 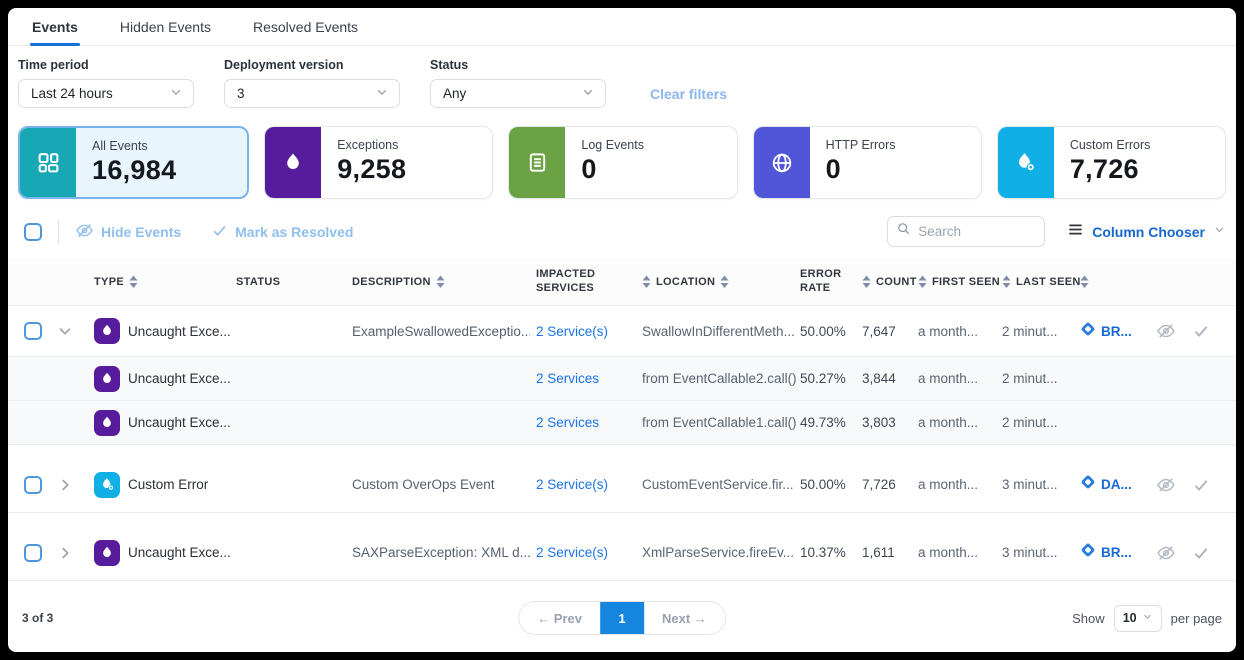 I want to click on status-select: Any, so click(x=518, y=93).